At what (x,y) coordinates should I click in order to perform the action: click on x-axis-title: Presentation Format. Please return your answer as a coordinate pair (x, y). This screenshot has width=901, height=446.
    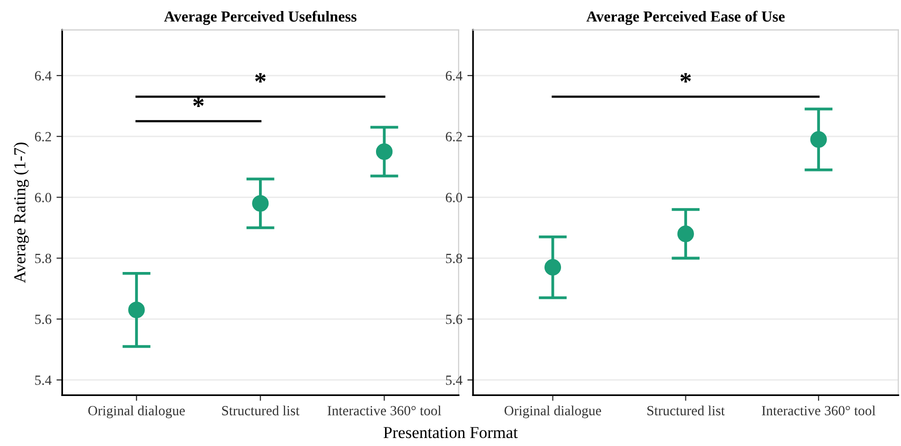
    Looking at the image, I should click on (451, 432).